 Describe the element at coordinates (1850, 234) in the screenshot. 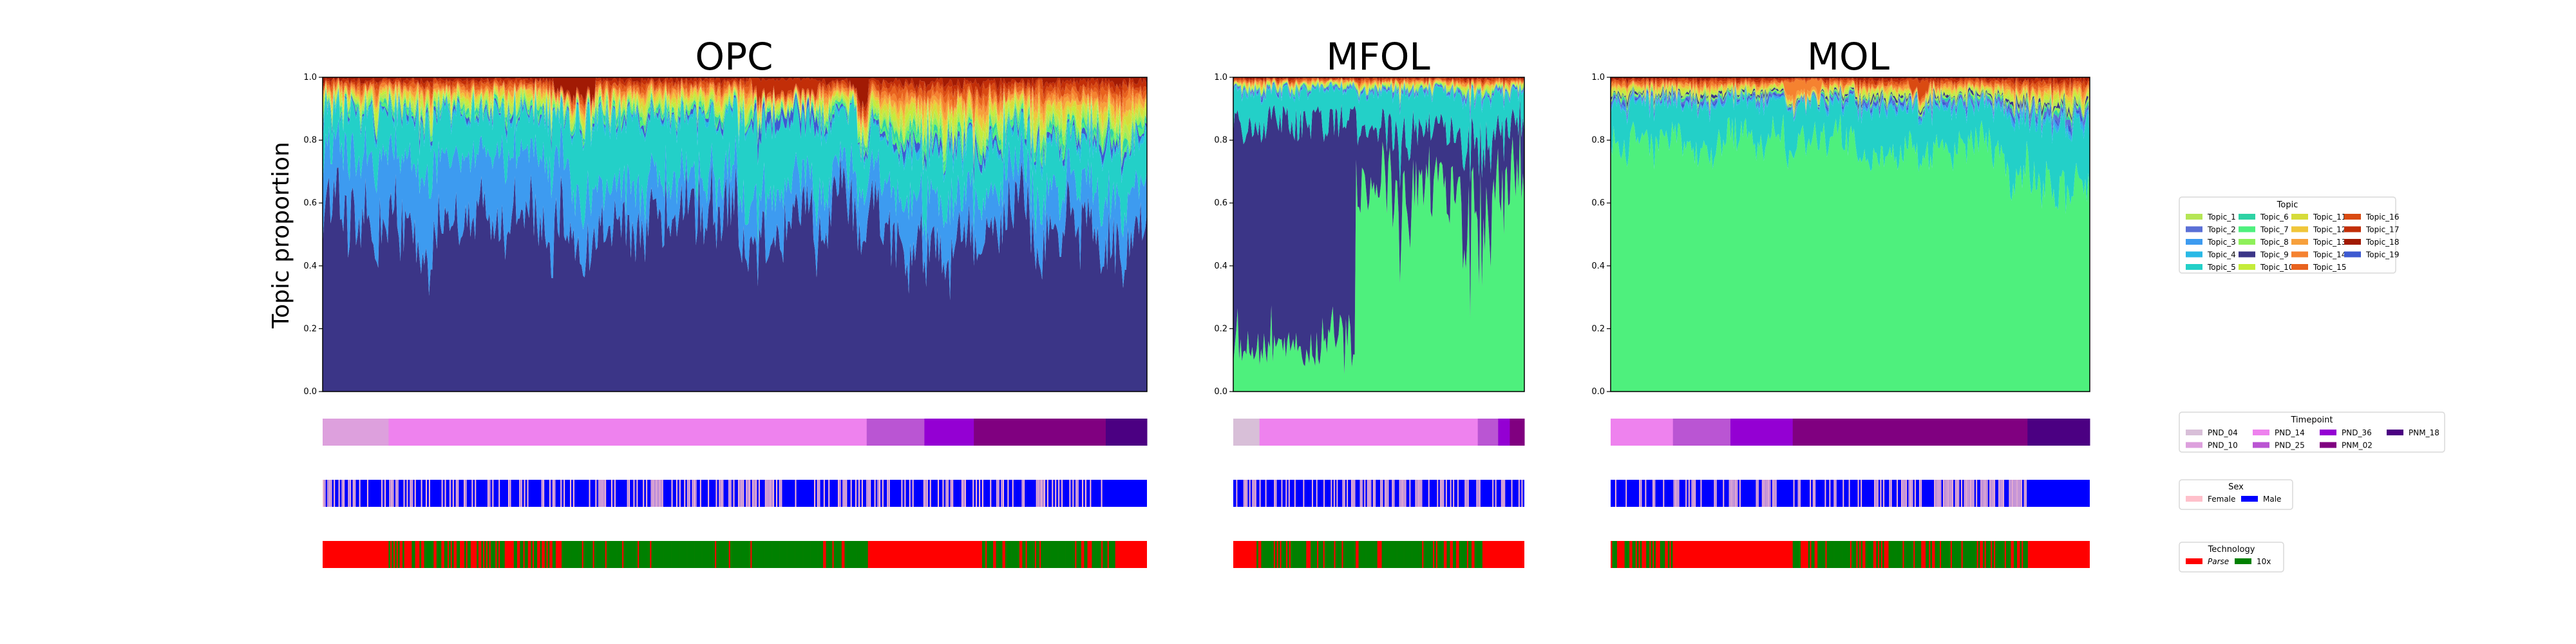

I see `axes-frame-mol` at that location.